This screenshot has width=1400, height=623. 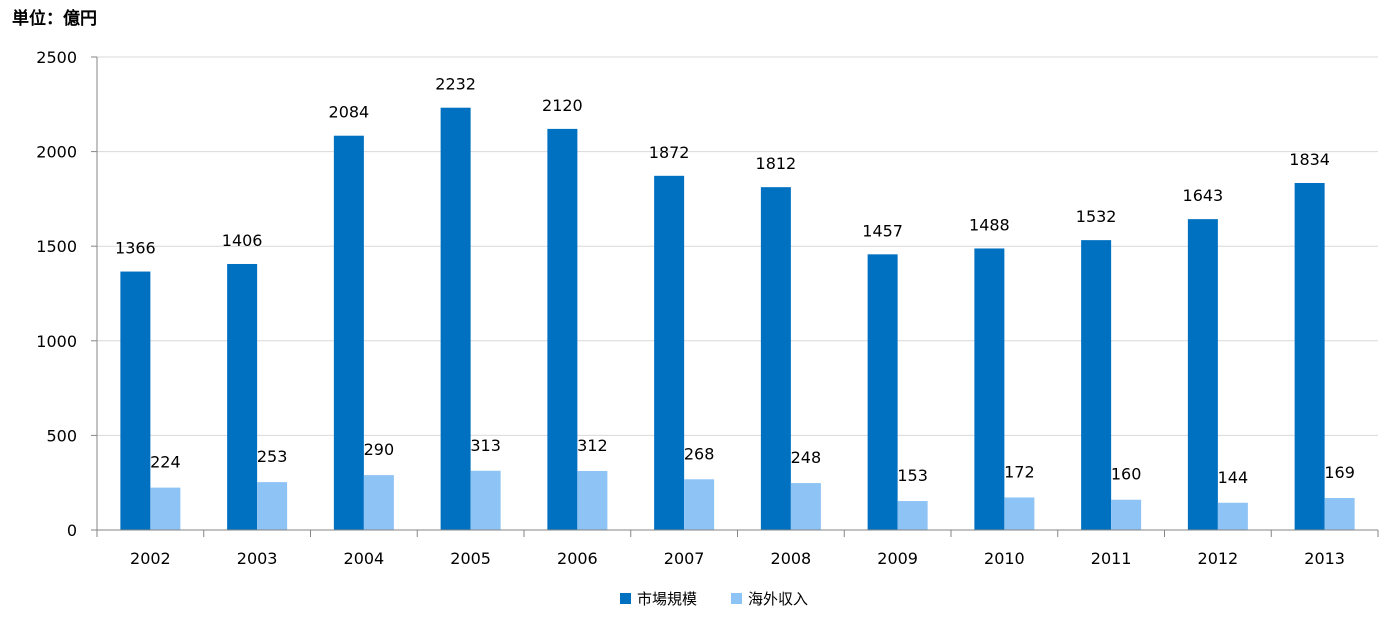 I want to click on legend-label: 市場規模, so click(x=667, y=599).